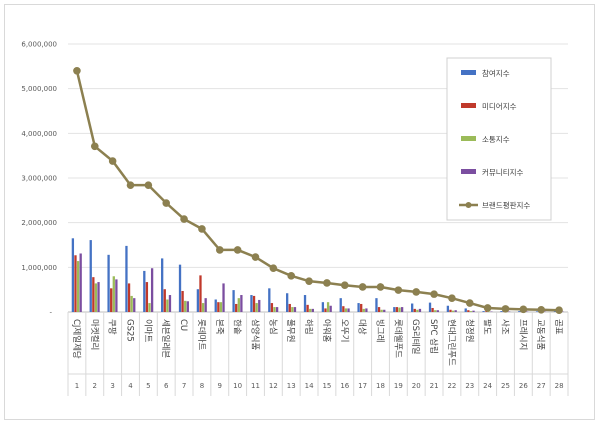 The height and width of the screenshot is (426, 600). What do you see at coordinates (451, 342) in the screenshot?
I see `category-label: 현대그린푸드` at bounding box center [451, 342].